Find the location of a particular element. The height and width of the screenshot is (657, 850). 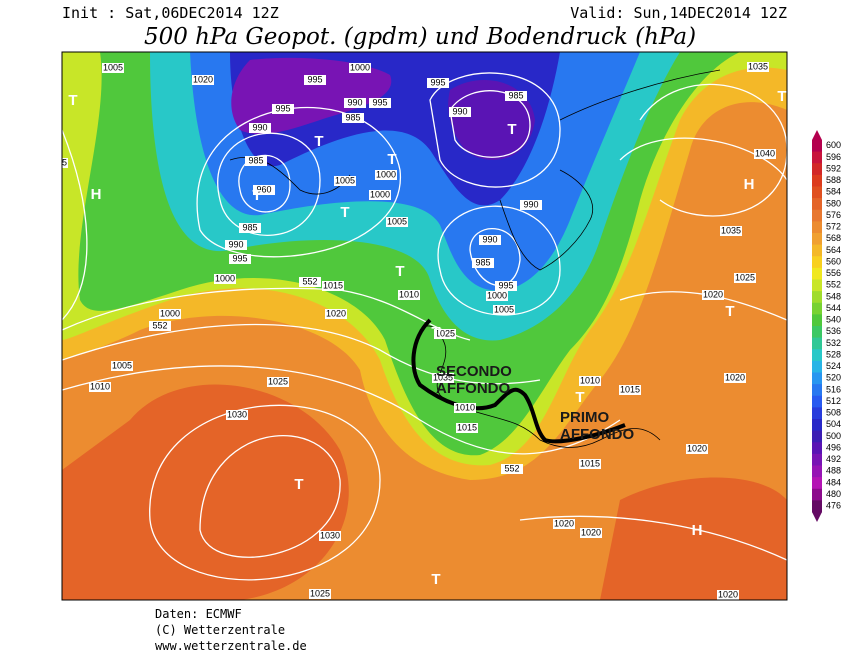

legend-label: 540 is located at coordinates (833, 320).